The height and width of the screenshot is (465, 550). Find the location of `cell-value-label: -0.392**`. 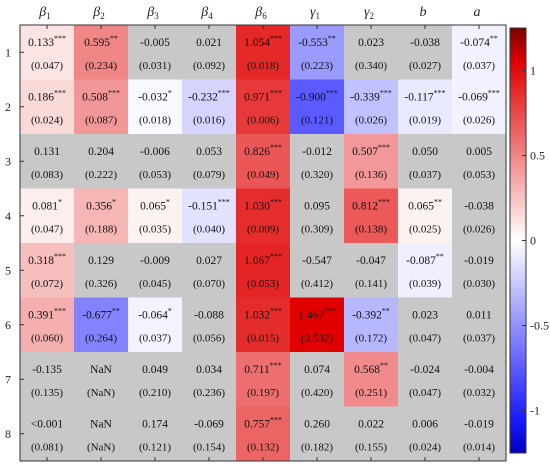

cell-value-label: -0.392** is located at coordinates (371, 314).